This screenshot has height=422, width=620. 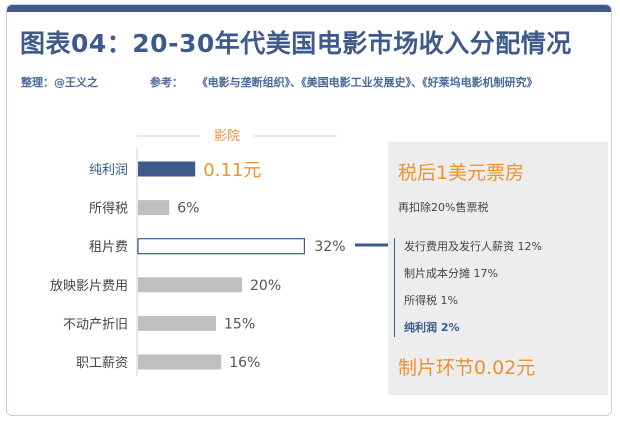 What do you see at coordinates (227, 136) in the screenshot?
I see `cinema-group-label: 影院` at bounding box center [227, 136].